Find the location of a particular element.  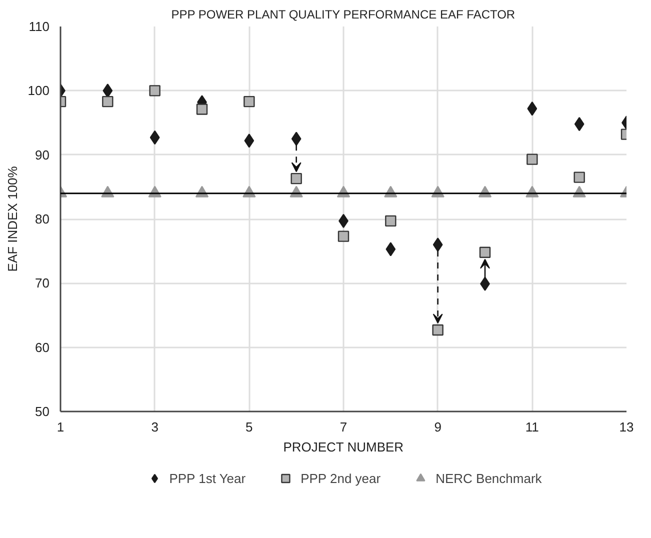

y-tick-label: 110 is located at coordinates (39, 26).